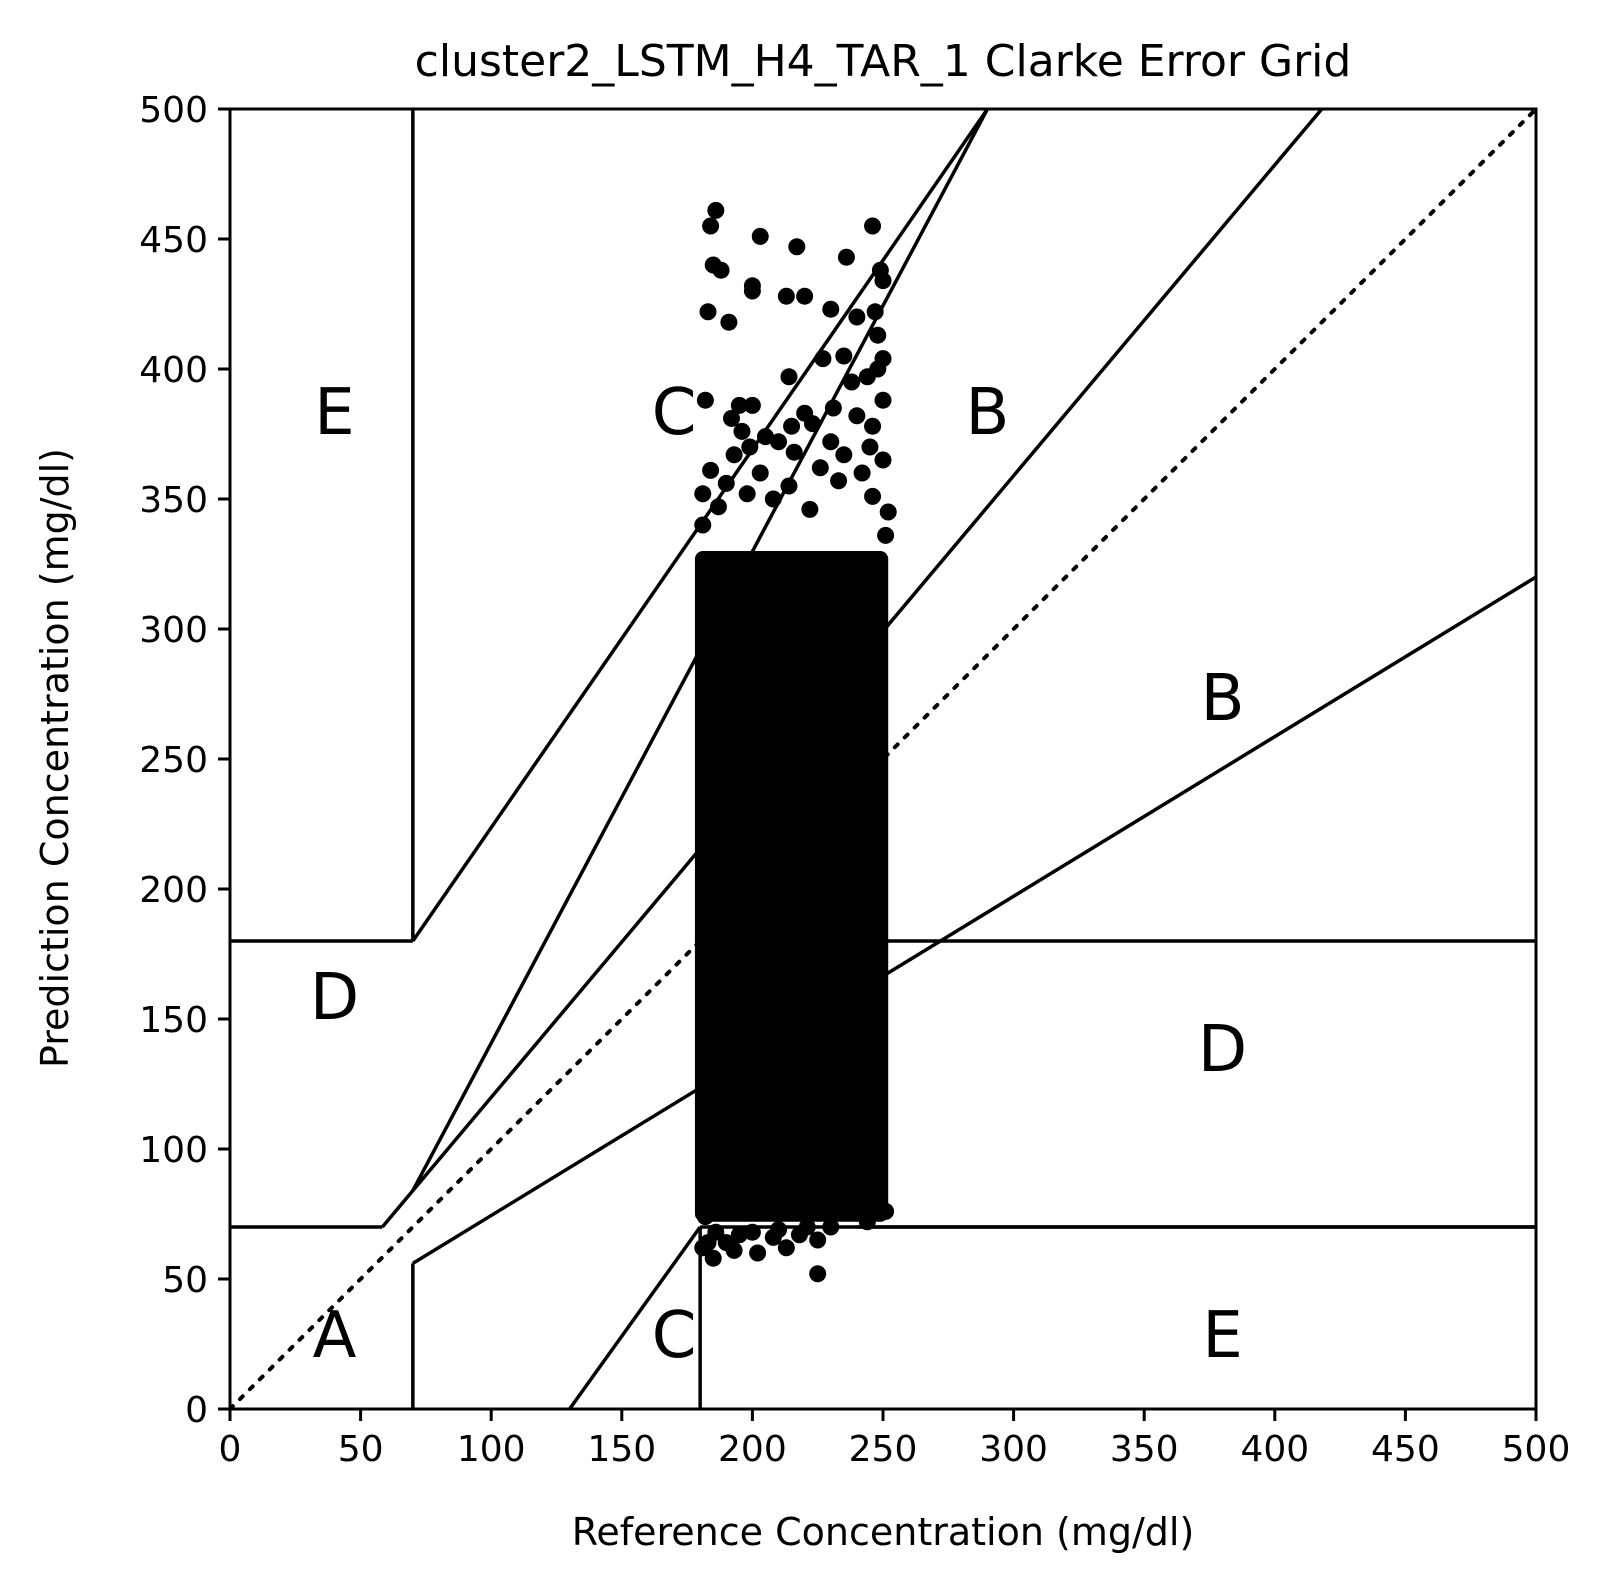 Image resolution: width=1604 pixels, height=1587 pixels. What do you see at coordinates (173, 1020) in the screenshot?
I see `y-tick-label: 150` at bounding box center [173, 1020].